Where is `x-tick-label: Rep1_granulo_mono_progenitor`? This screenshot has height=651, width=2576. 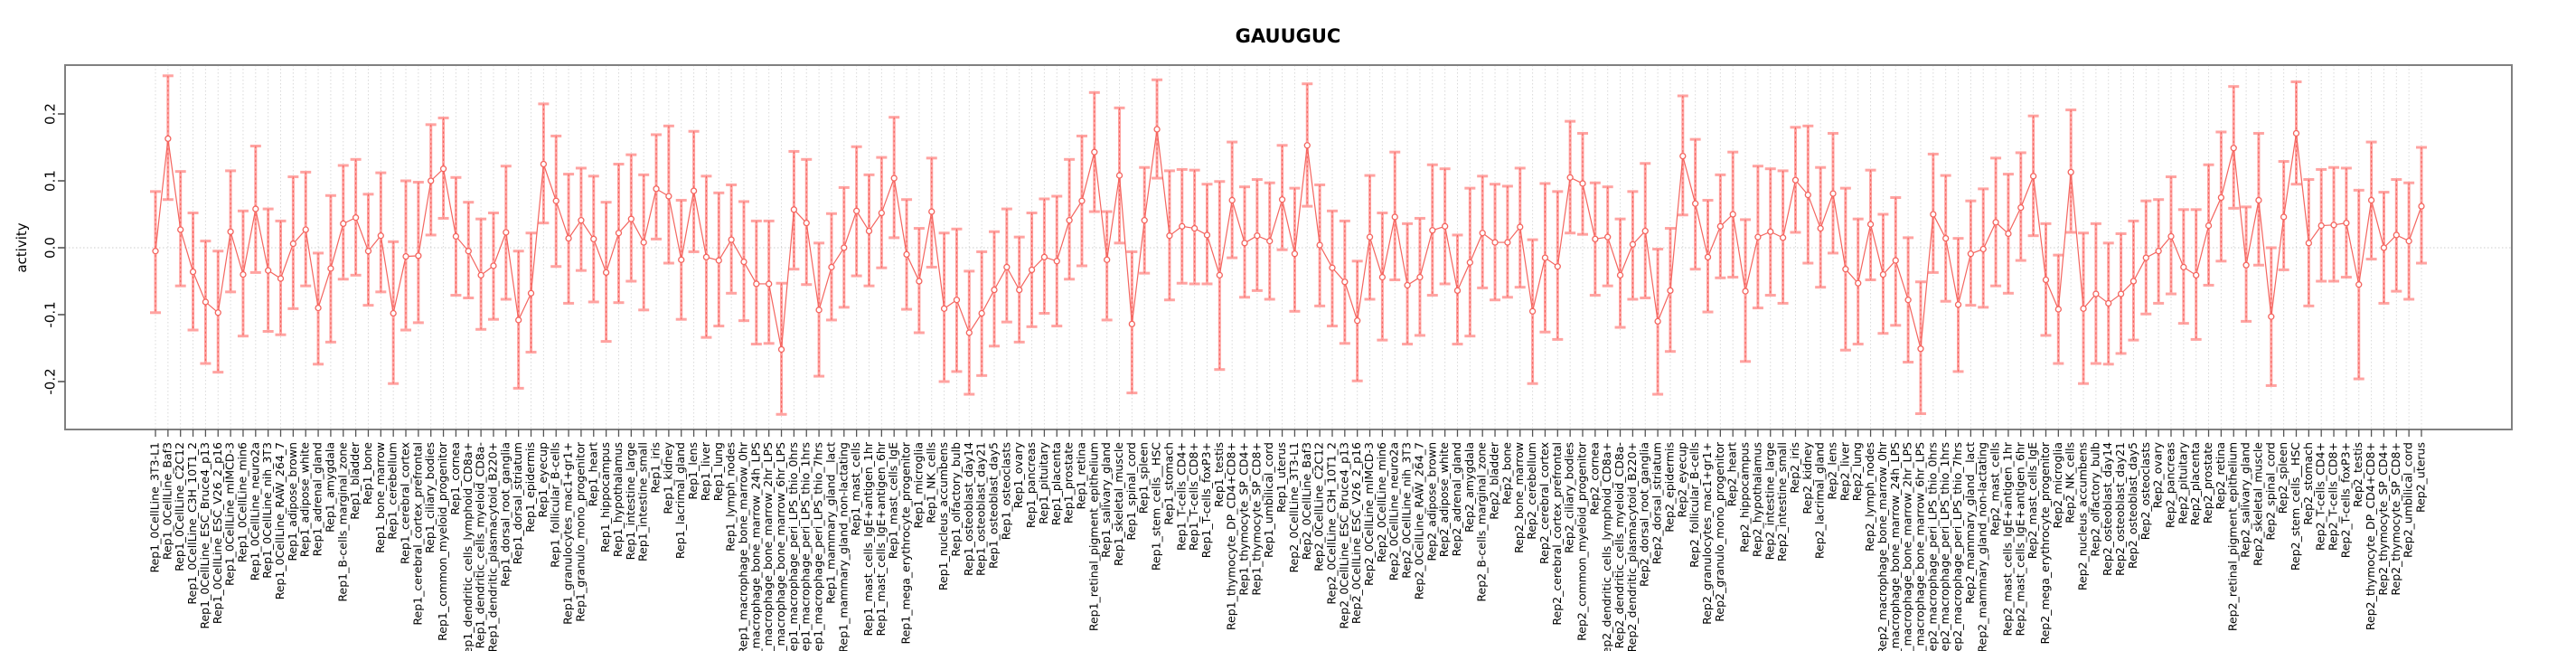
x-tick-label: Rep1_granulo_mono_progenitor is located at coordinates (580, 531).